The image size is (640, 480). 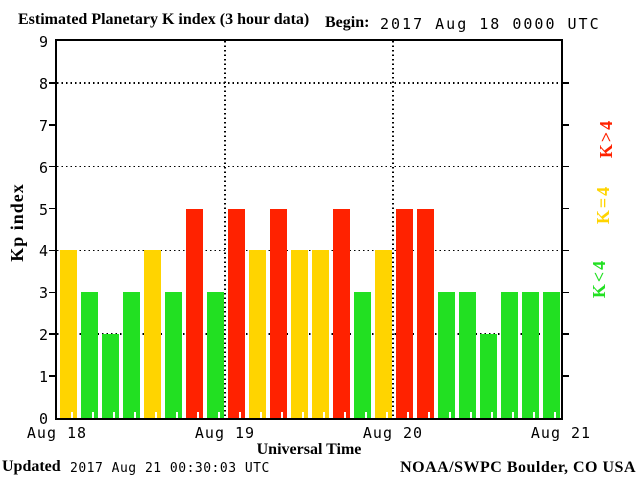 I want to click on legend-item-k-lt-4: K<4, so click(x=600, y=278).